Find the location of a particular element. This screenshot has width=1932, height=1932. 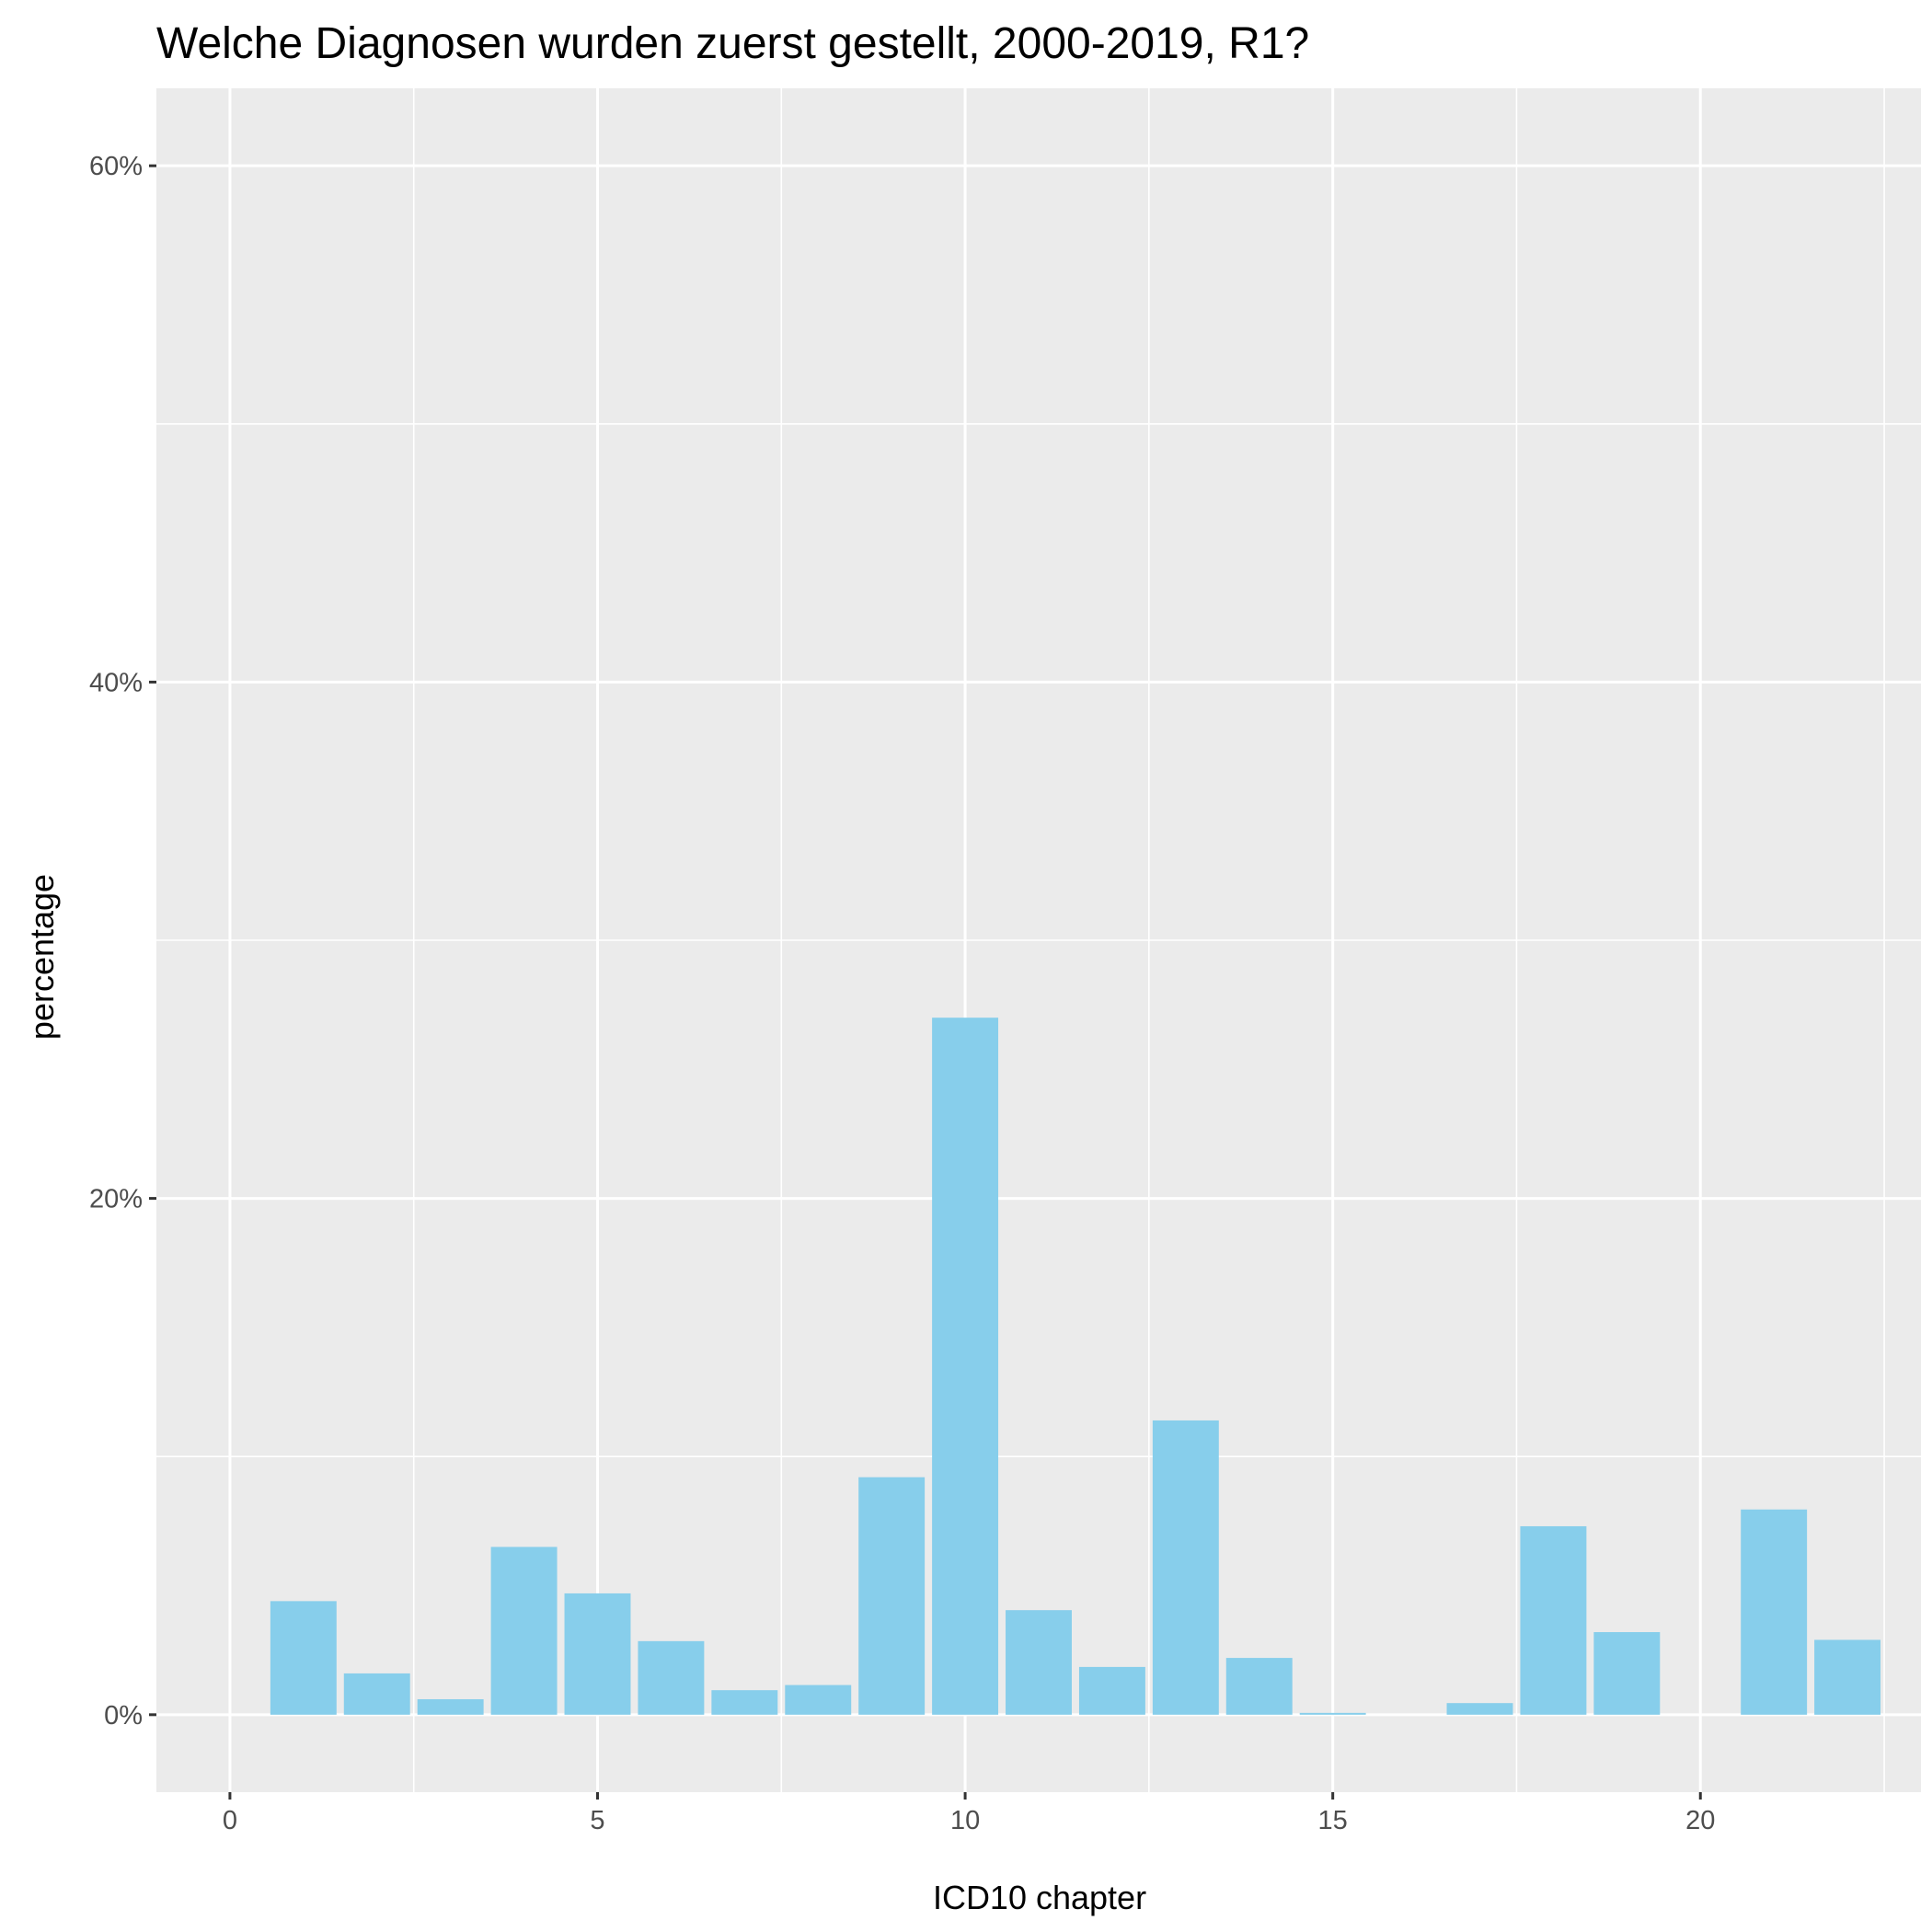

x-tick-label: 5 is located at coordinates (597, 1820).